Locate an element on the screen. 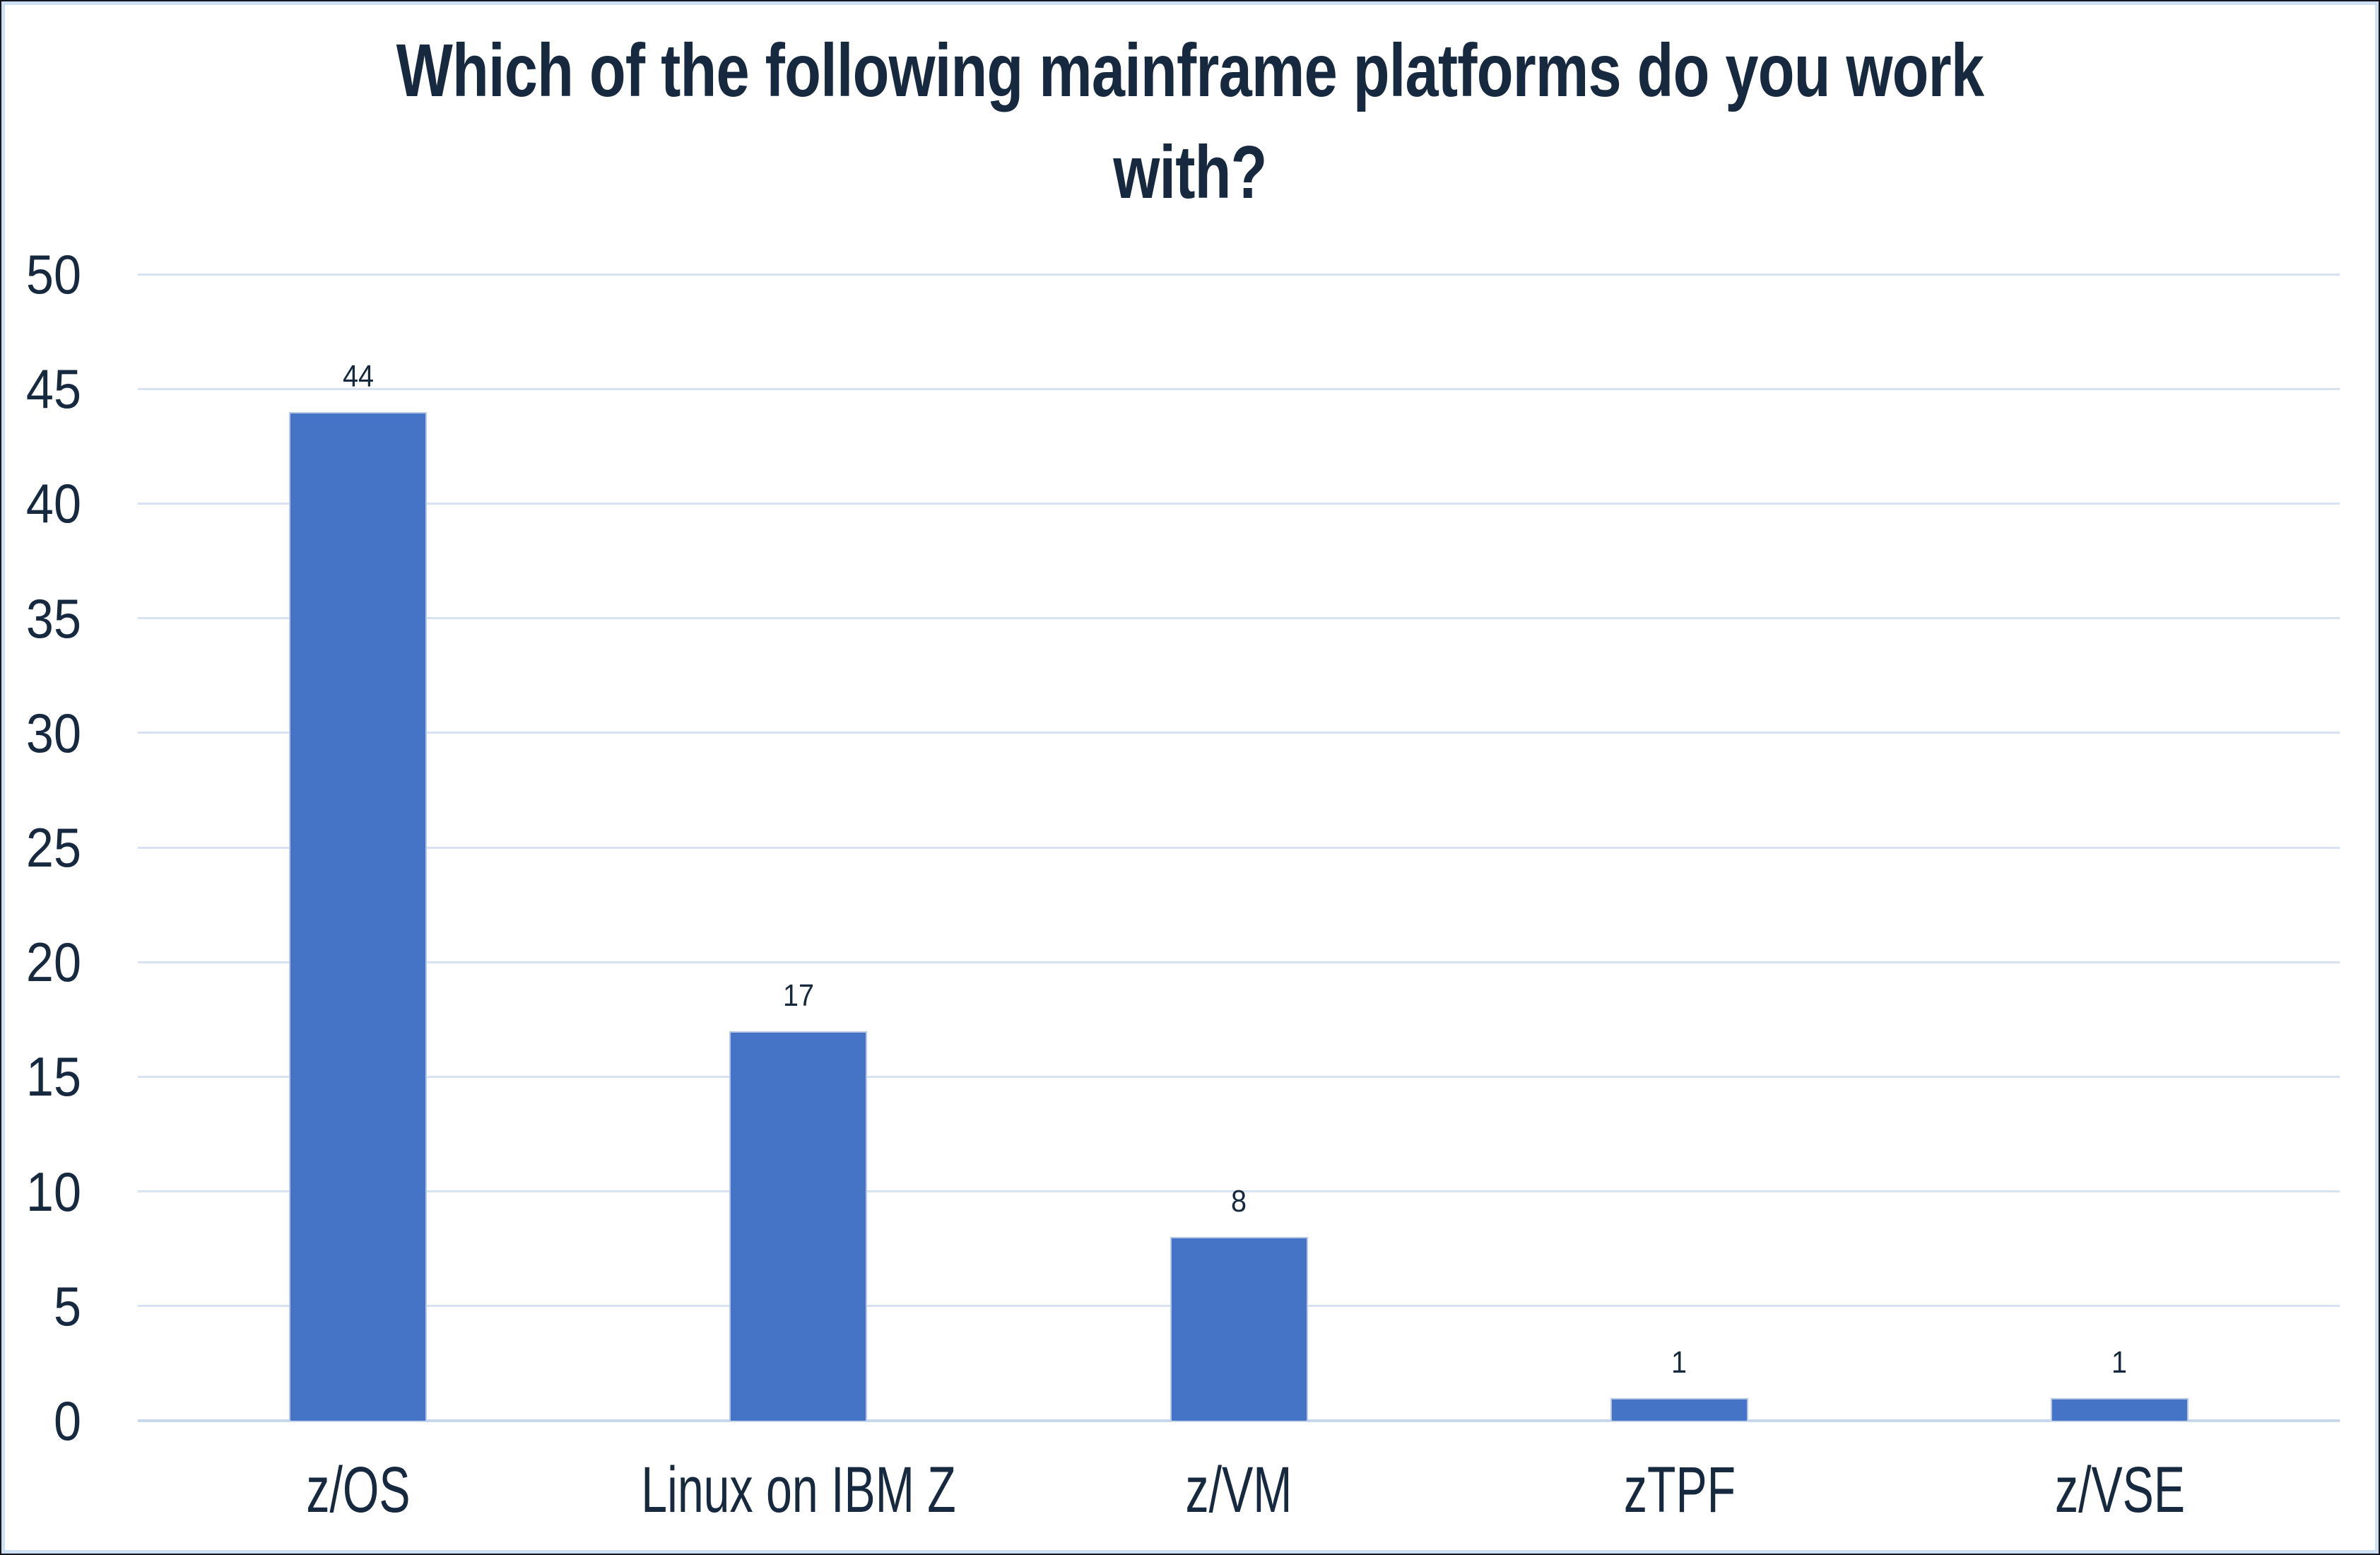  y-tick-label-40: 40 is located at coordinates (53, 503).